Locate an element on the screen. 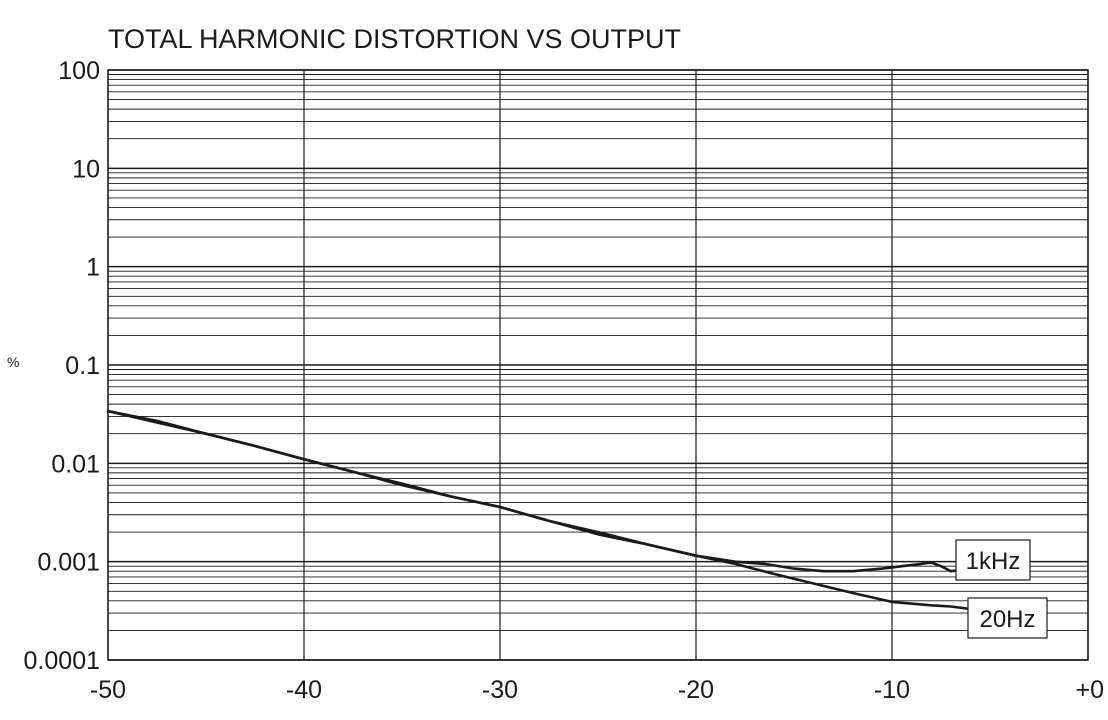 The image size is (1108, 720). legend-label-20hz: 20Hz is located at coordinates (1007, 619).